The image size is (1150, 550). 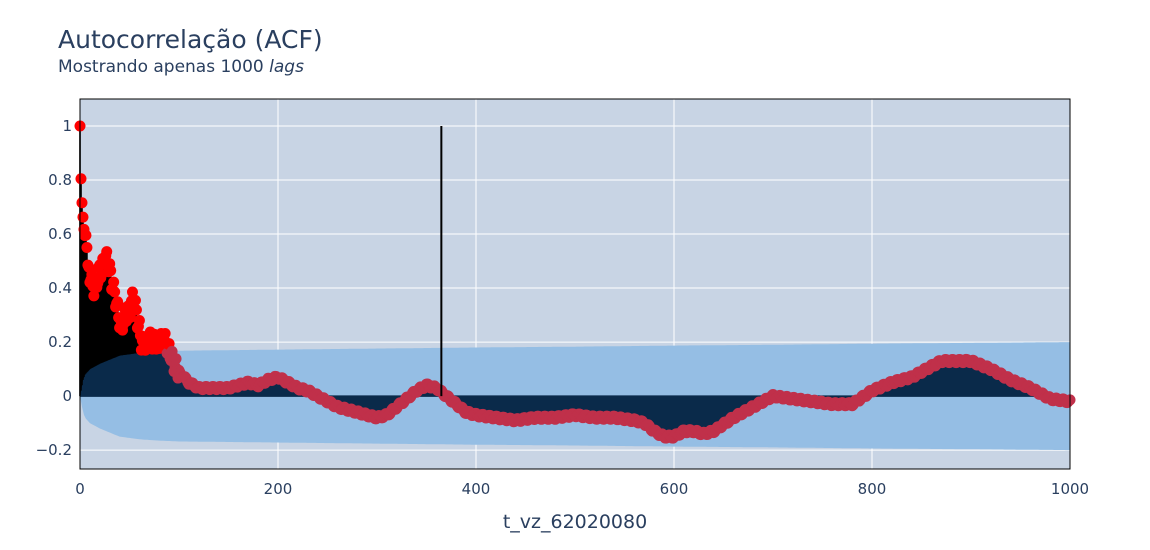 What do you see at coordinates (164, 67) in the screenshot?
I see `subtitle-text: Mostrando apenas 1000` at bounding box center [164, 67].